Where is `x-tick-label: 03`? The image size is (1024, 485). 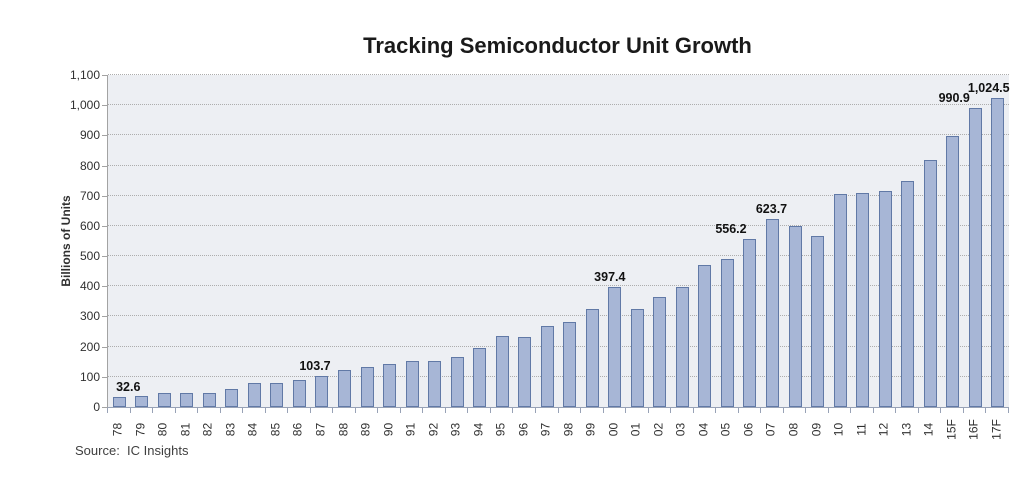
x-tick-label: 03 is located at coordinates (680, 429).